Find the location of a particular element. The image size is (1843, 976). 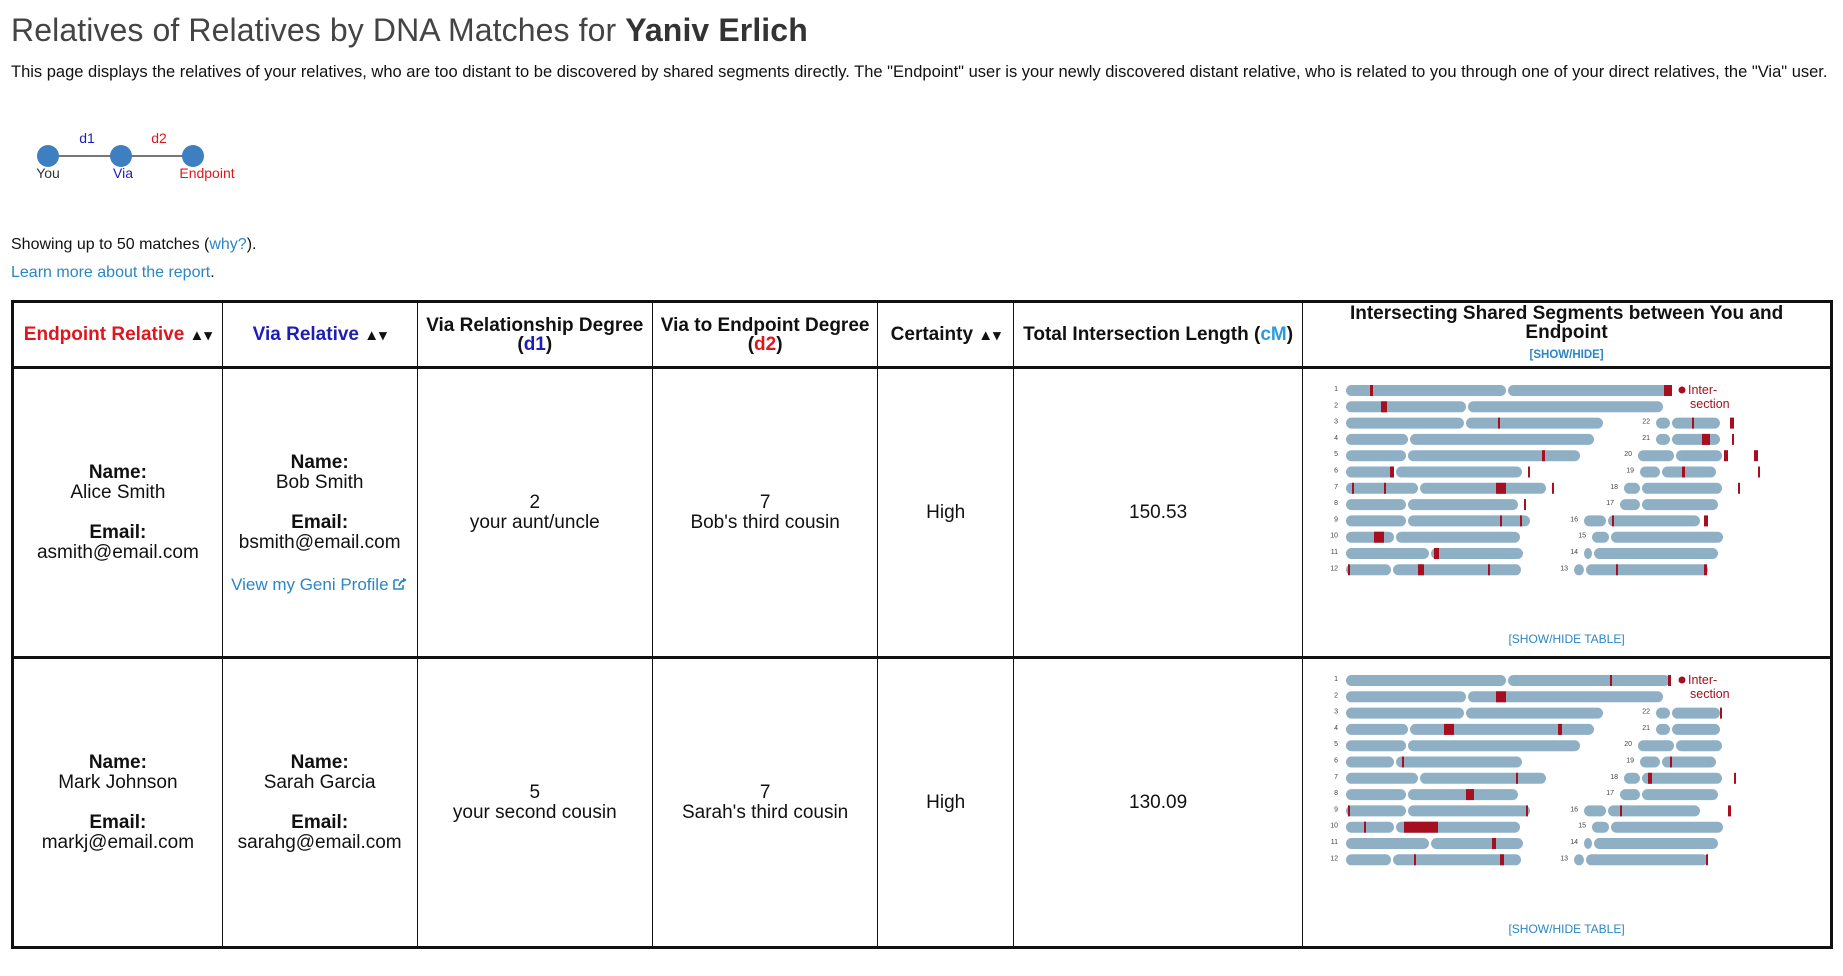

learn-more: Learn more about the report. is located at coordinates (113, 272).